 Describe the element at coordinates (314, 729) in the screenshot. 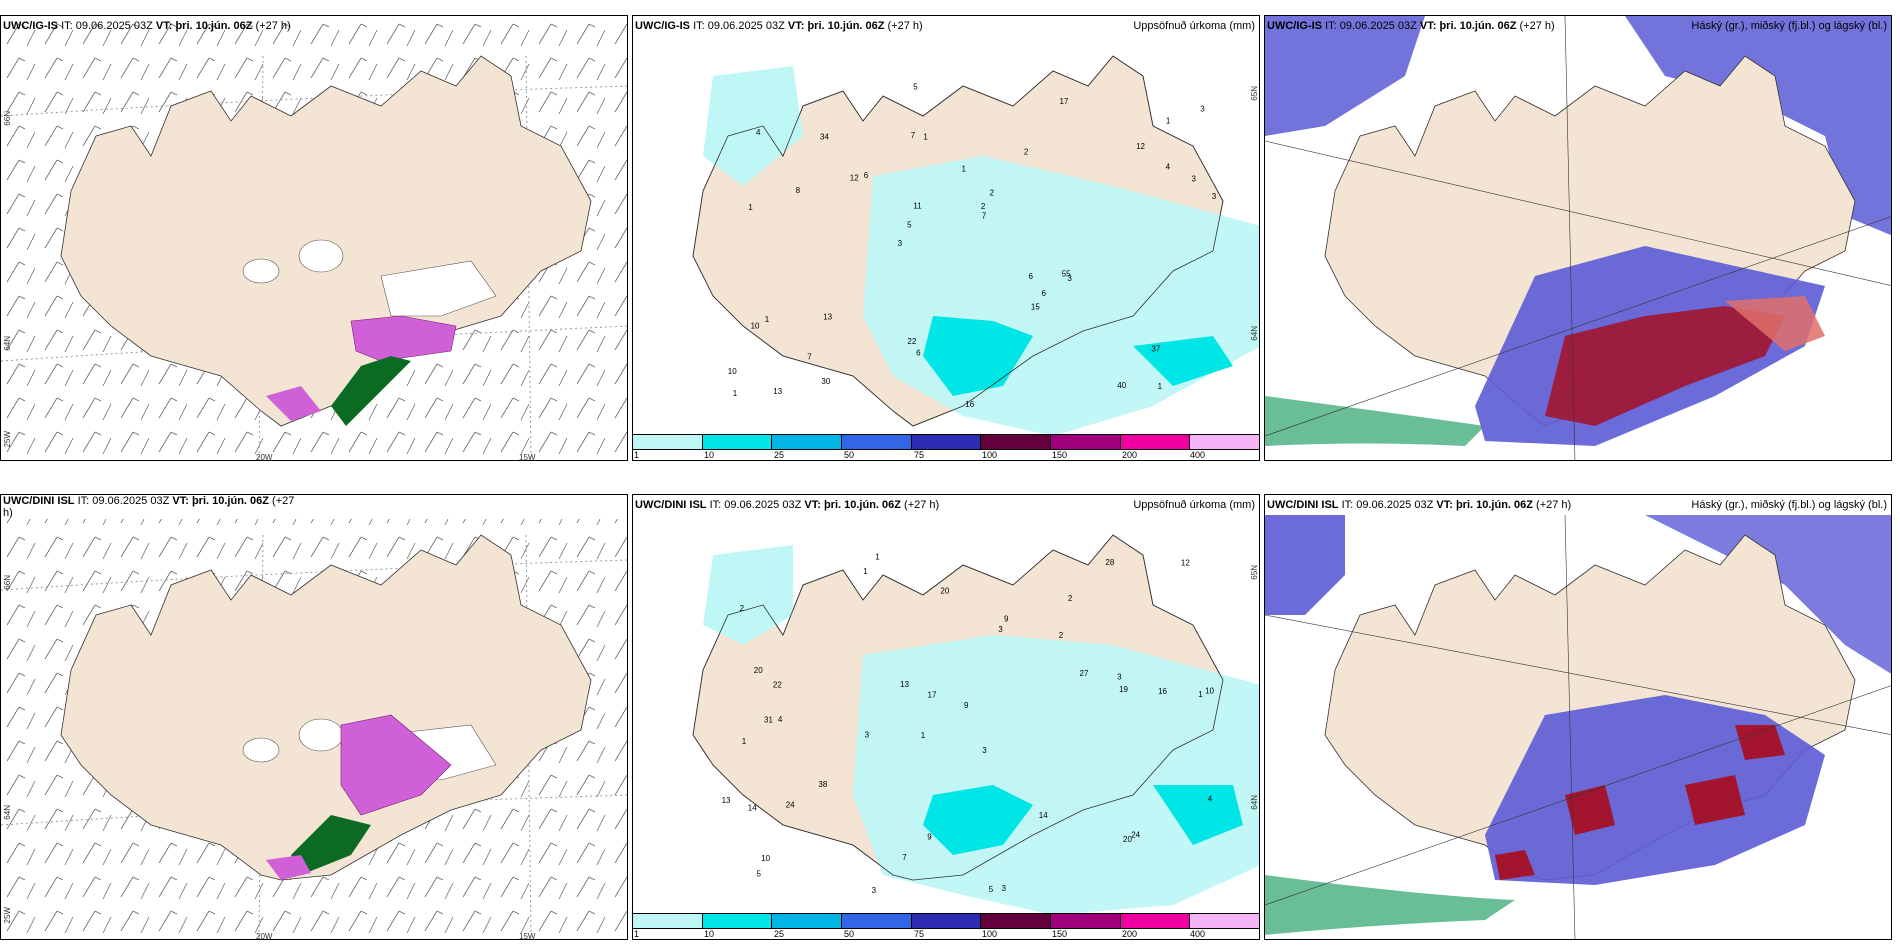

I see `wind-map` at that location.